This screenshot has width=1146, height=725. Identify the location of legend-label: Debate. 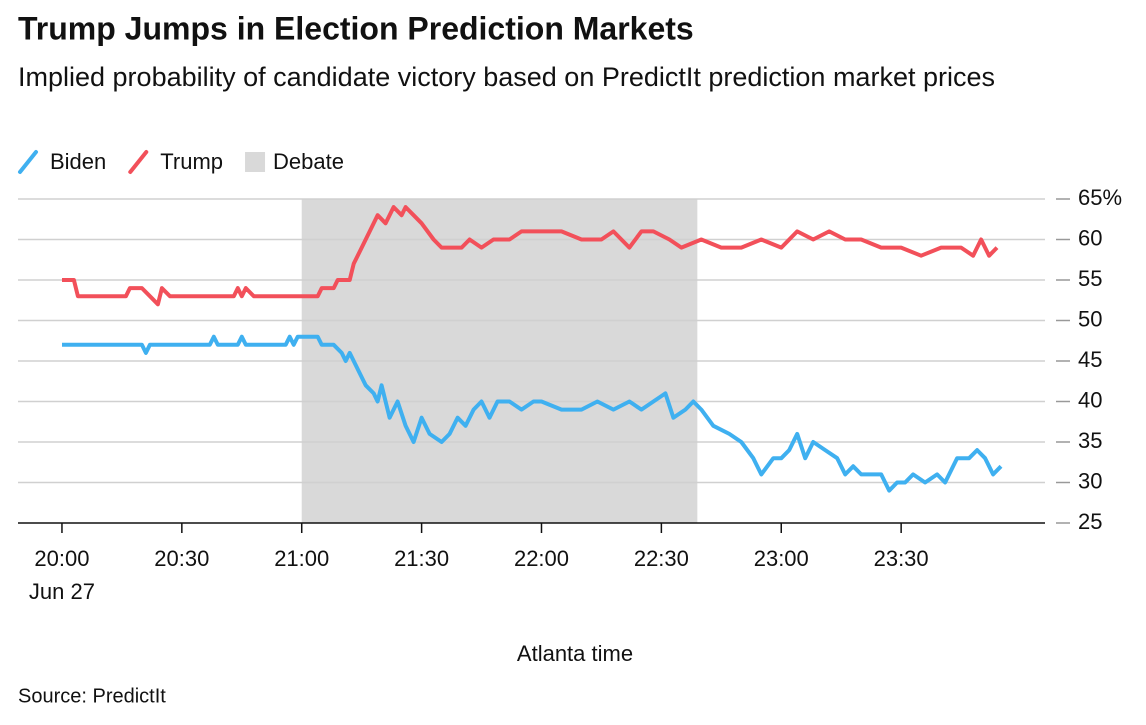
(308, 161).